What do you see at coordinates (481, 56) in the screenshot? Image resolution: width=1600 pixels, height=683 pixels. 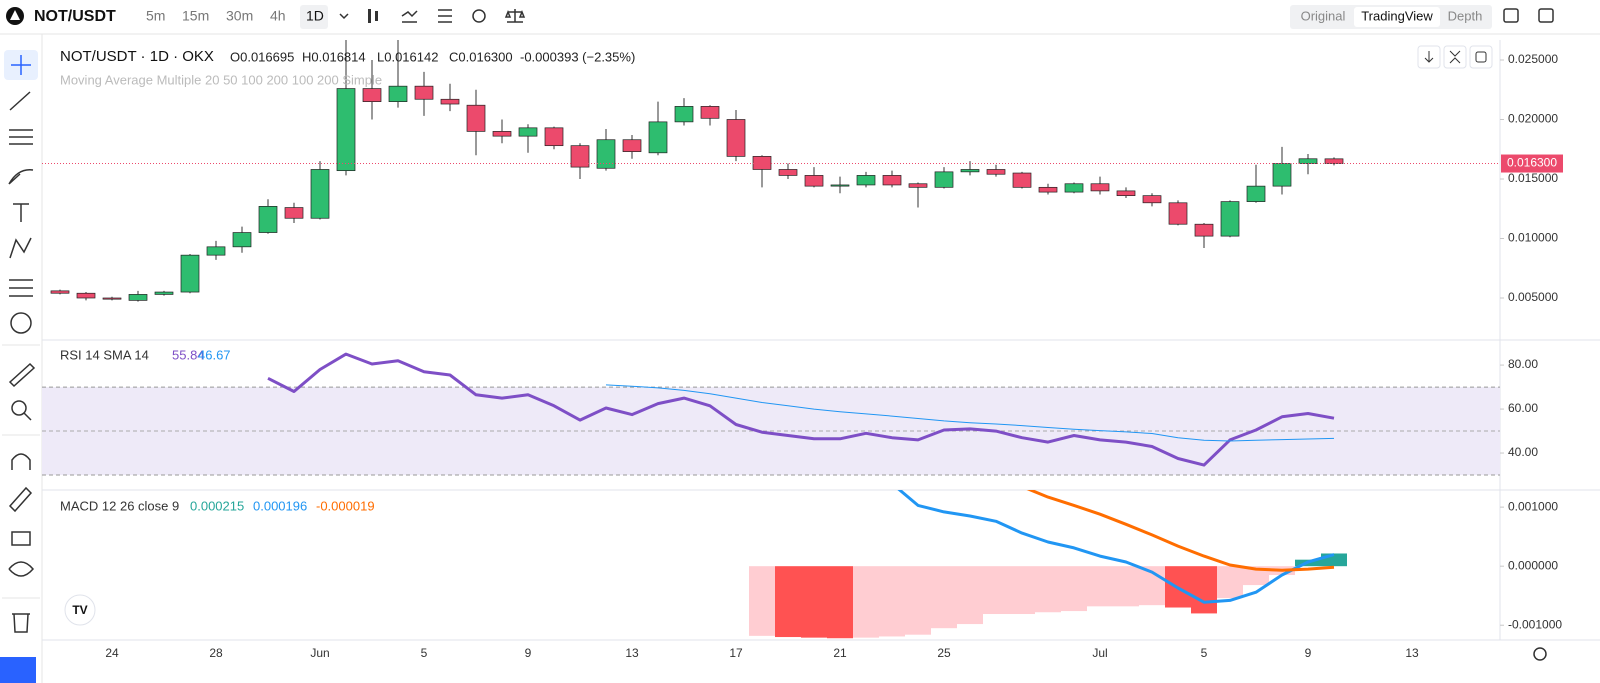 I see `ohlc-value: C0.016300` at bounding box center [481, 56].